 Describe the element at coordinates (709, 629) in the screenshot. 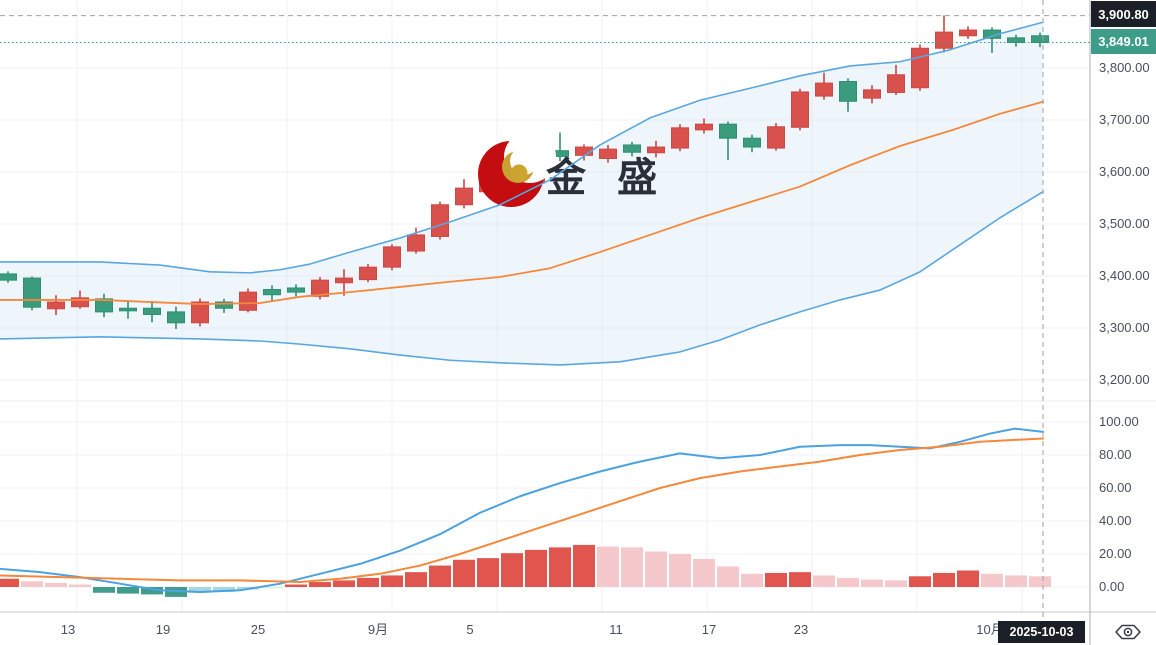

I see `time-tick-label: 17` at that location.